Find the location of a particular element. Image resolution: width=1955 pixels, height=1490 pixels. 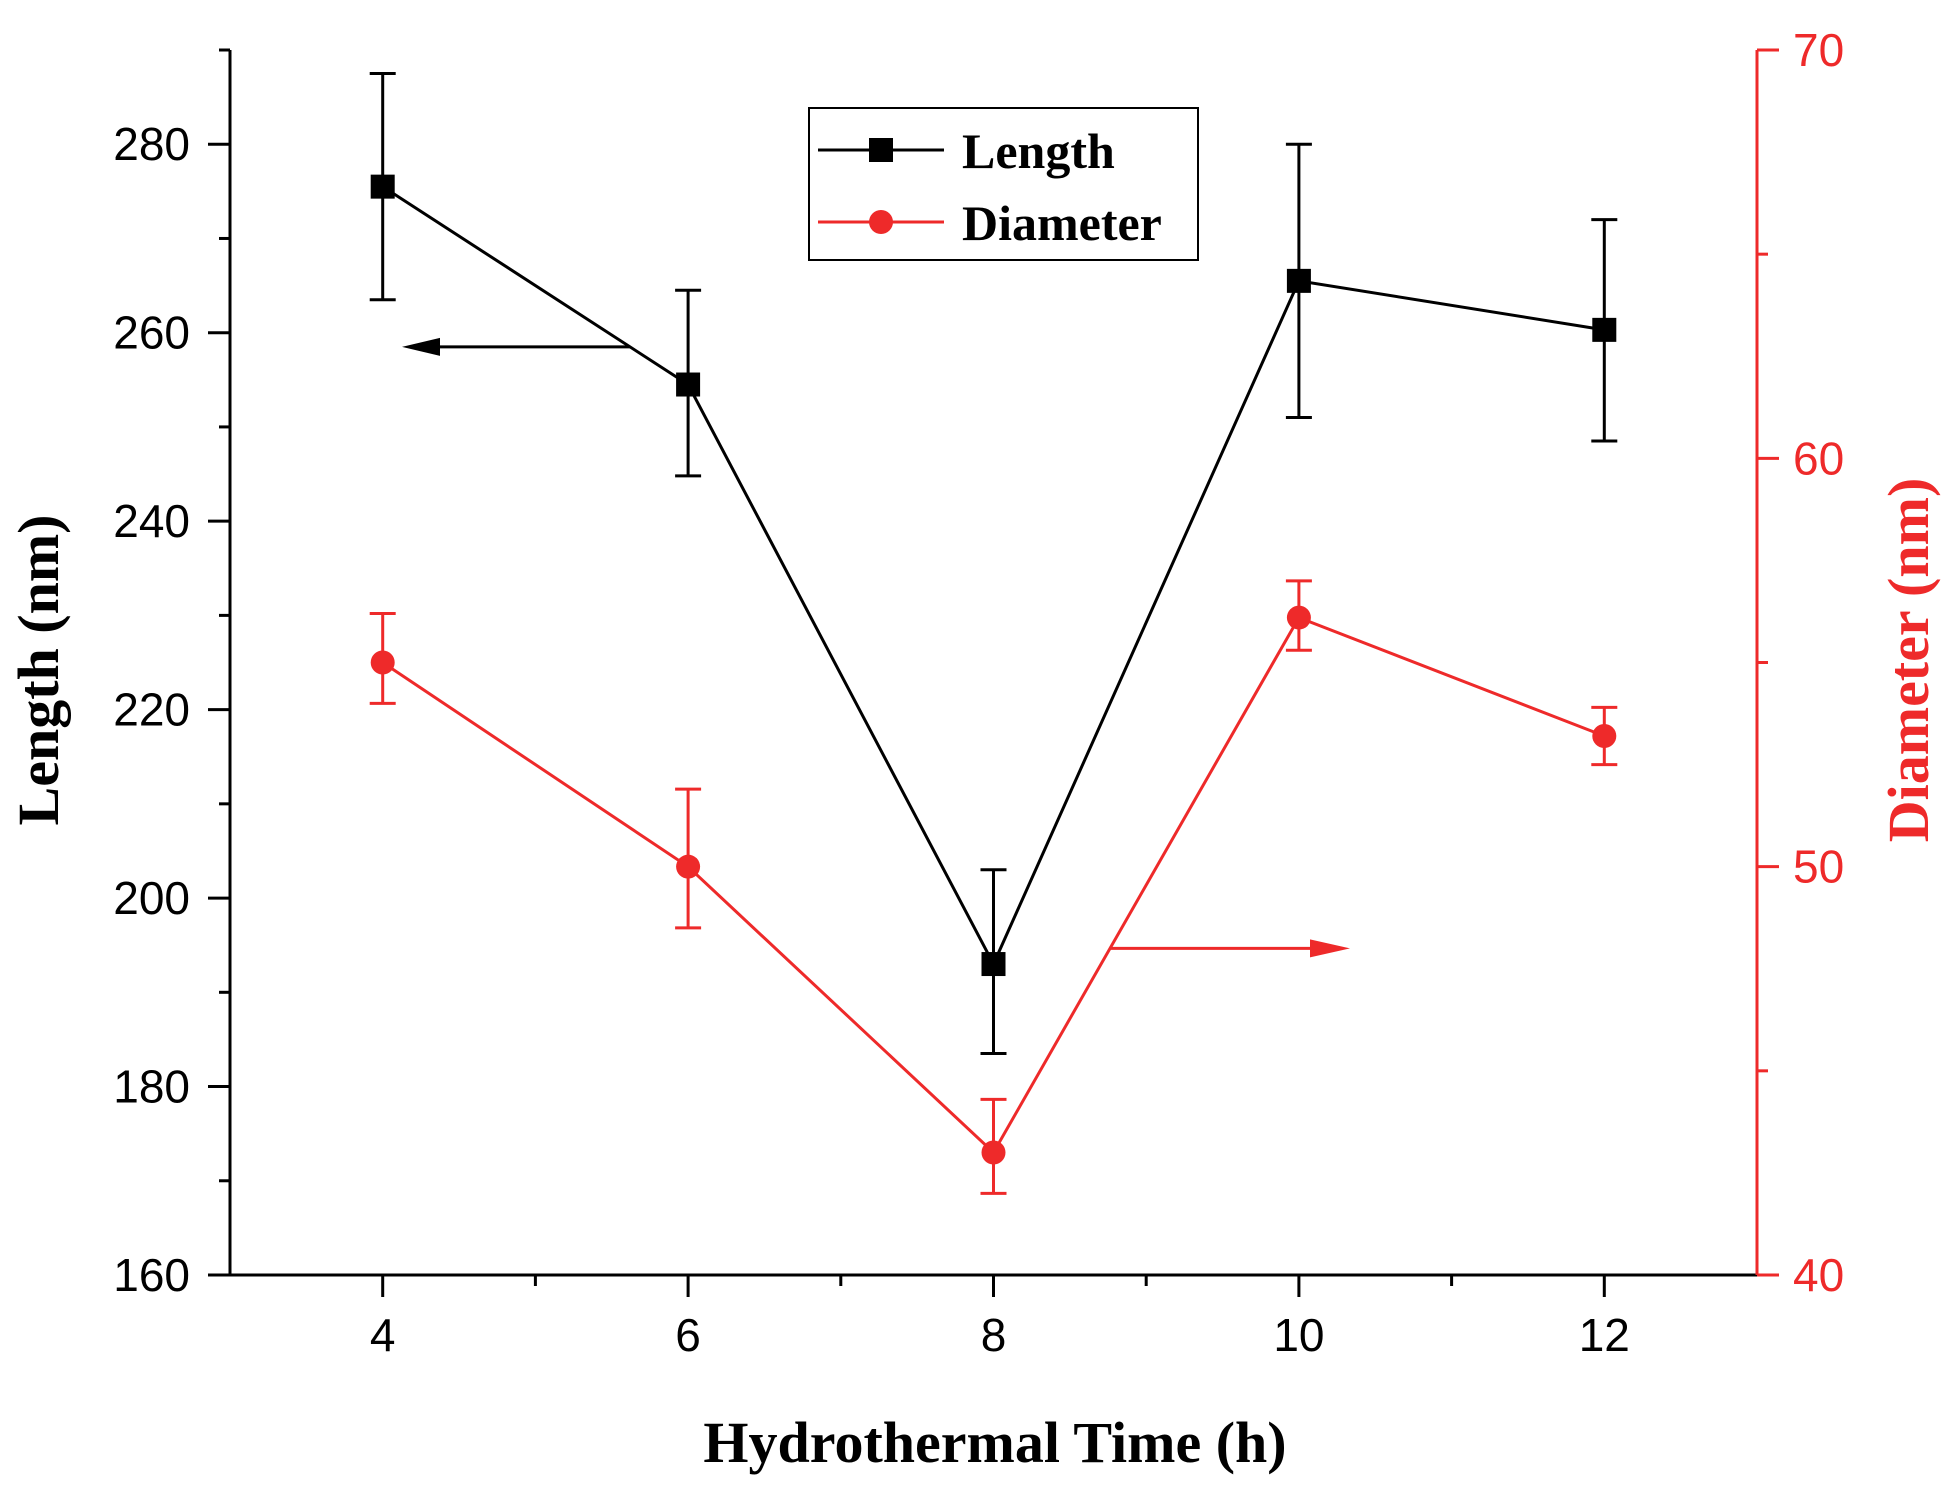

legend-diameter-label: Diameter is located at coordinates (1062, 223).